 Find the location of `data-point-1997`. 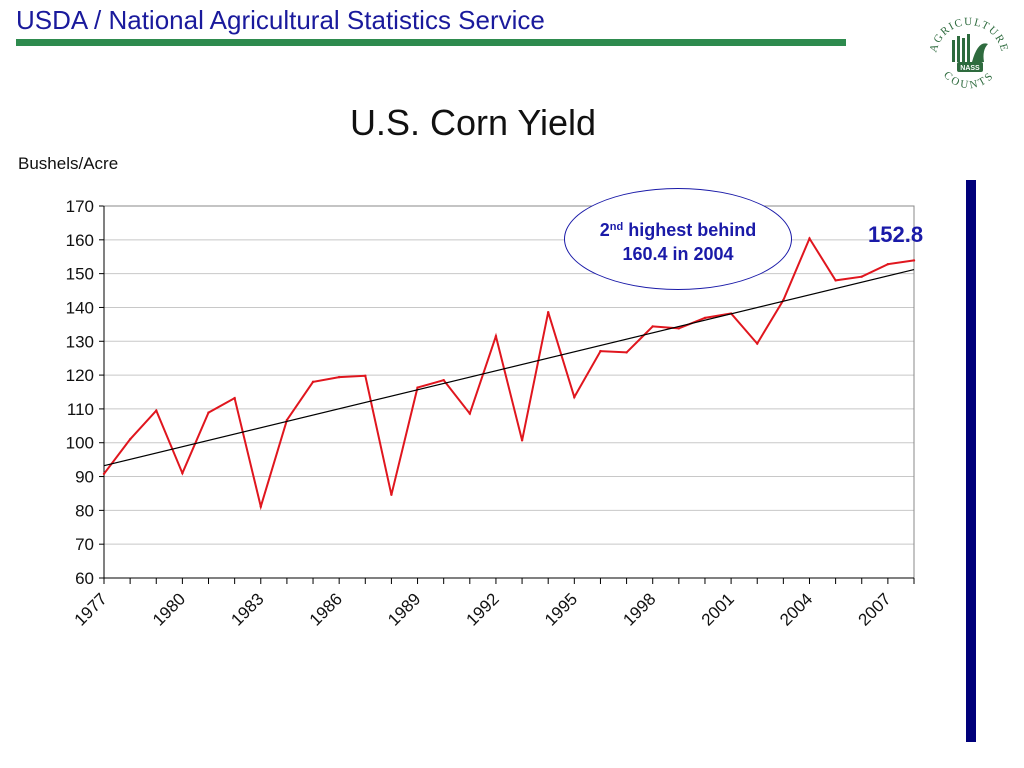

data-point-1997 is located at coordinates (626, 352).